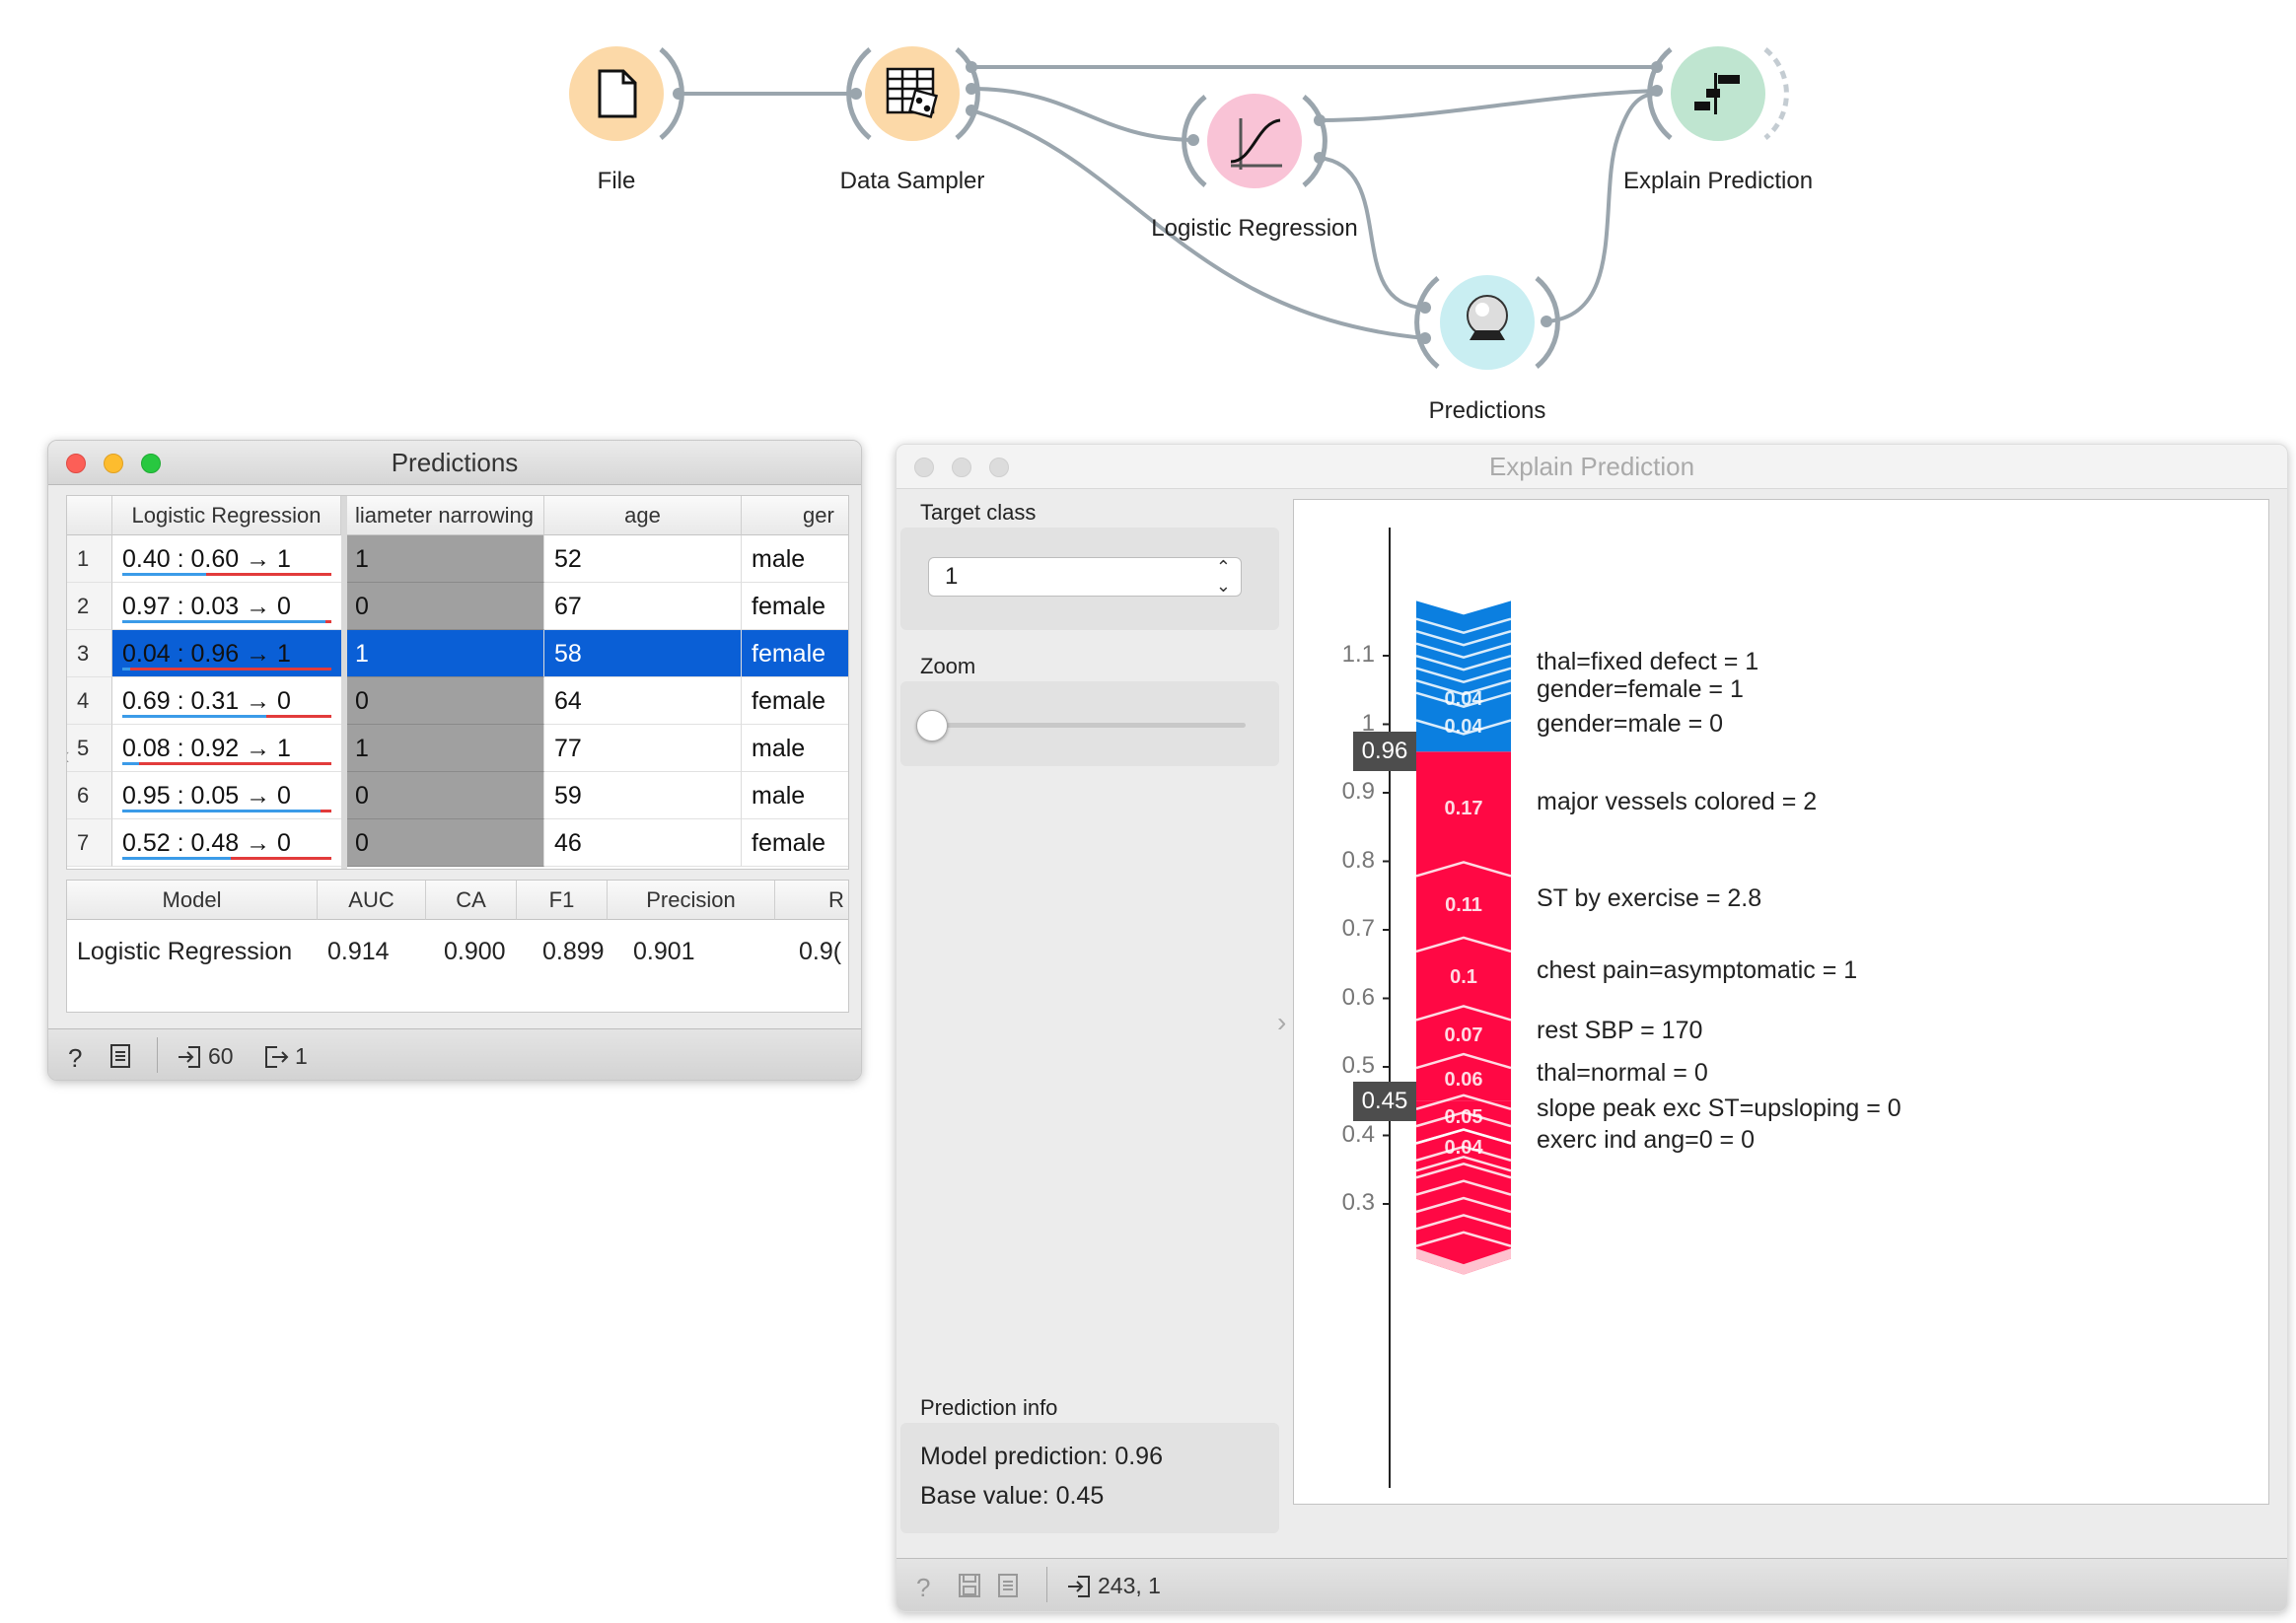 The image size is (2296, 1623). What do you see at coordinates (1358, 997) in the screenshot?
I see `axis-tick-label: 0.6` at bounding box center [1358, 997].